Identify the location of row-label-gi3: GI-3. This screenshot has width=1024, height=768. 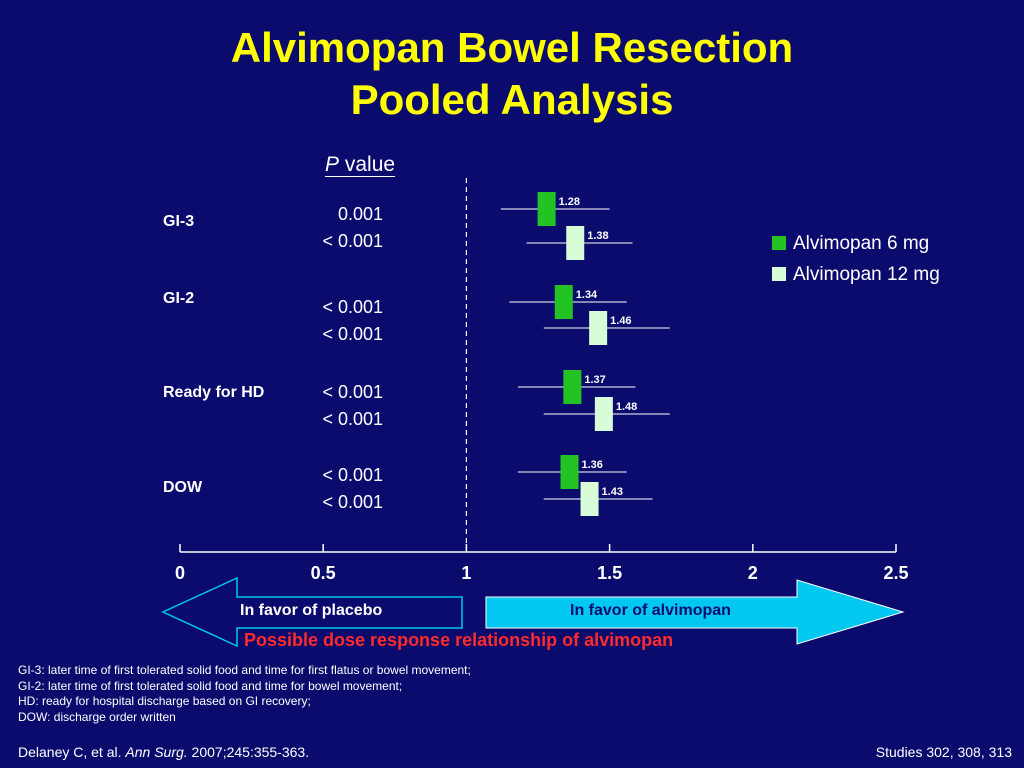
(179, 221).